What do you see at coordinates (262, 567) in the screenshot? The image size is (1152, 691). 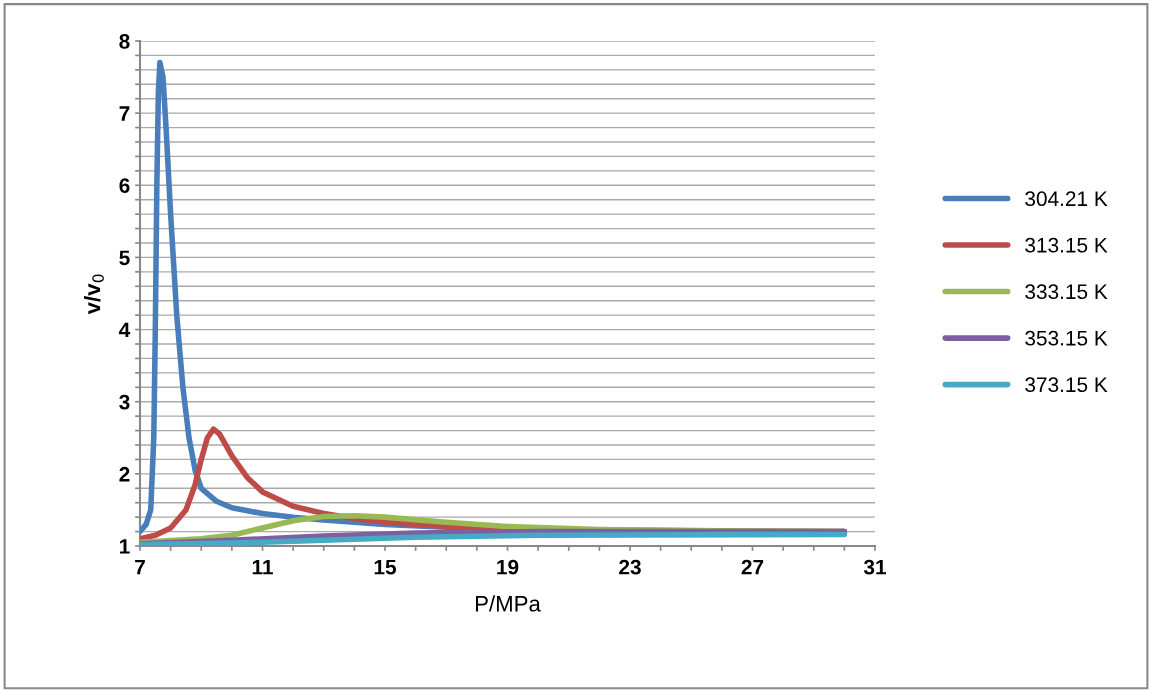 I see `x-tick-label: 11` at bounding box center [262, 567].